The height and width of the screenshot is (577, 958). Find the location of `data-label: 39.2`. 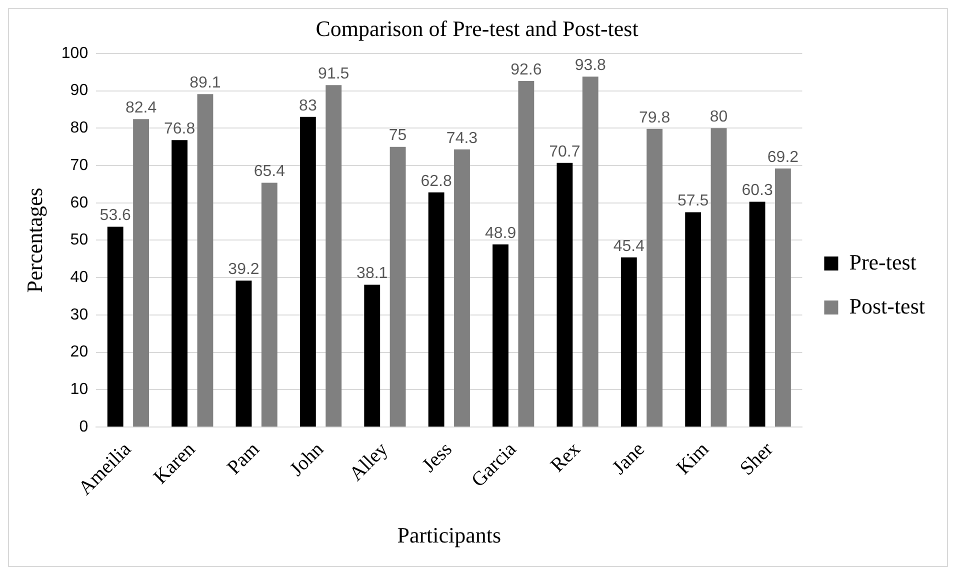

data-label: 39.2 is located at coordinates (244, 269).